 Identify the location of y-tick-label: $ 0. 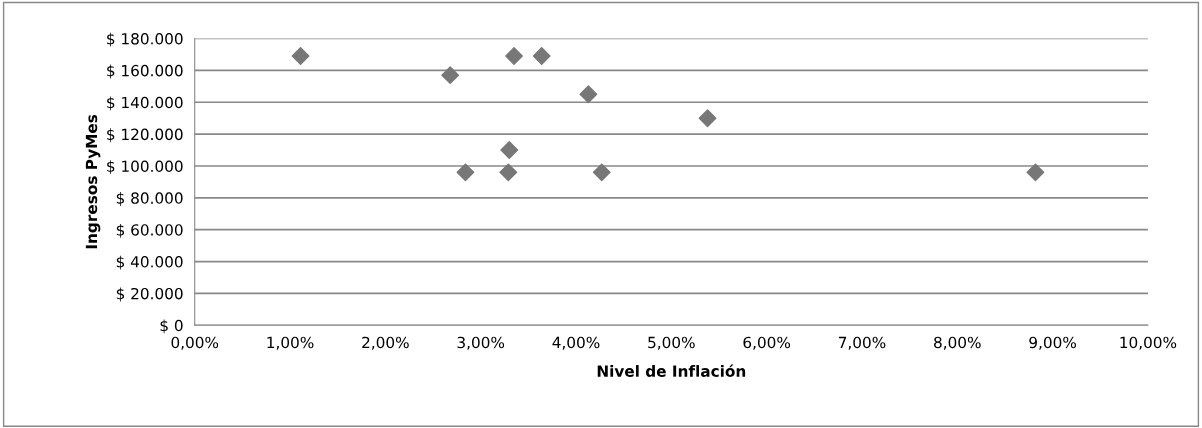
(171, 326).